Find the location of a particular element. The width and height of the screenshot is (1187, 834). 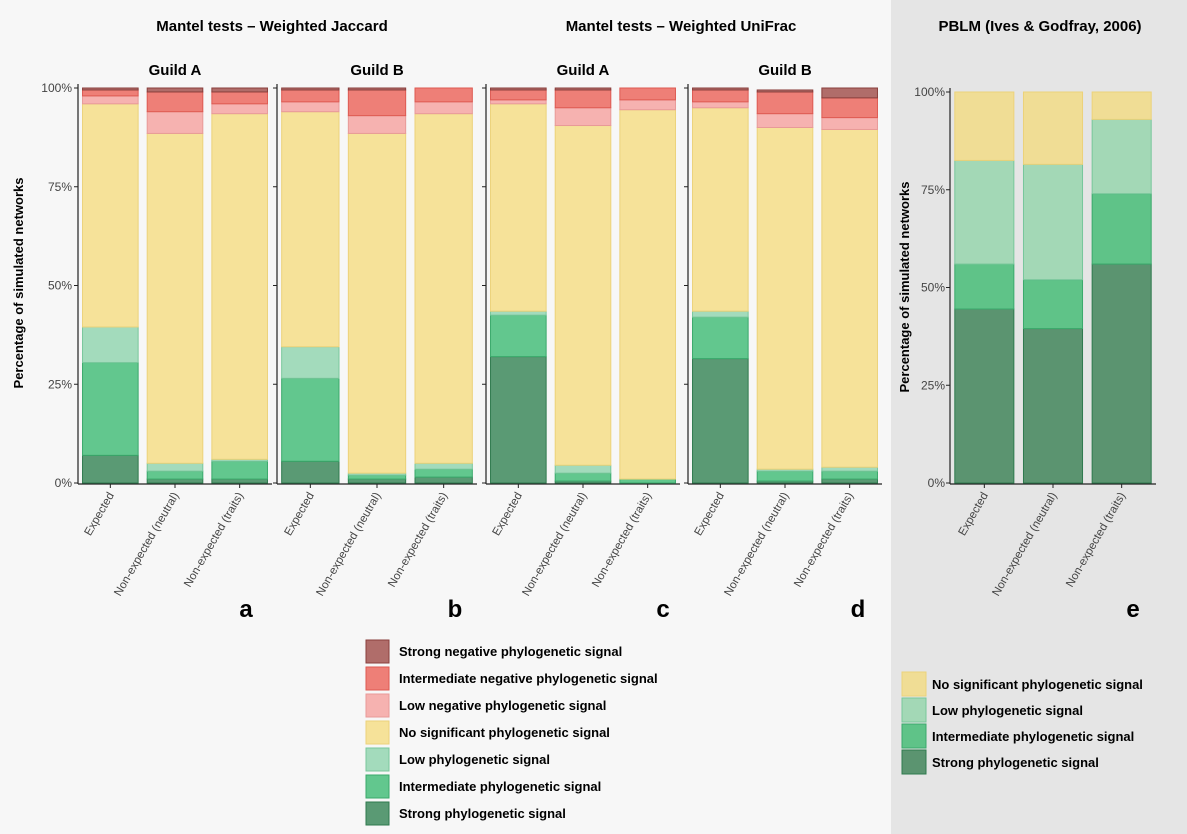

panel-letter: d is located at coordinates (858, 609).